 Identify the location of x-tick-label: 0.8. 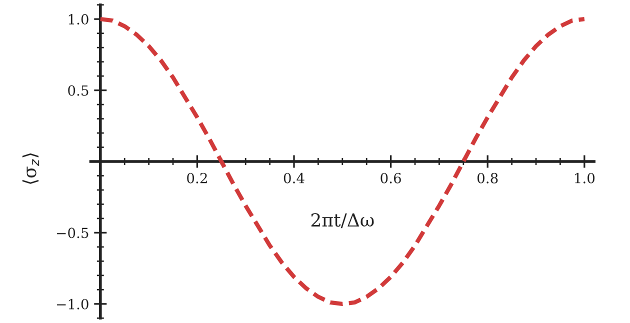
(487, 178).